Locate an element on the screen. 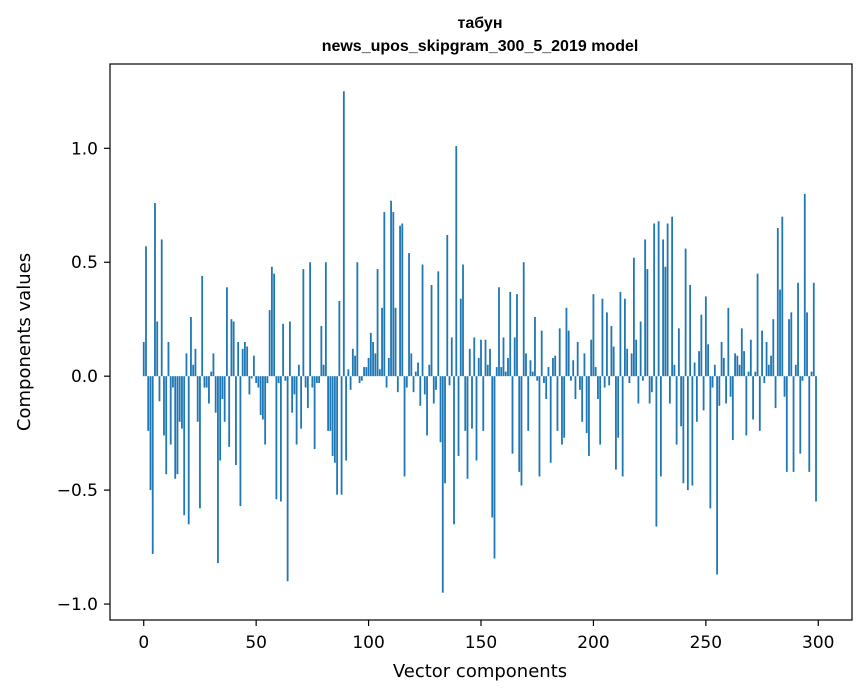 Image resolution: width=867 pixels, height=696 pixels. y-axis-ticks: −1.0 −0.5 0.0 0.5 1.0 is located at coordinates (83, 377).